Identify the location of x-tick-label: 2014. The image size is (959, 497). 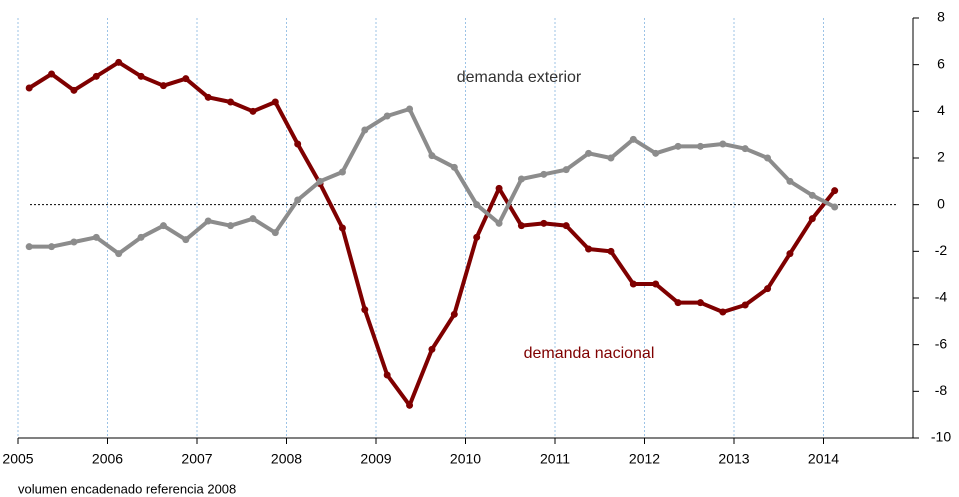
(823, 459).